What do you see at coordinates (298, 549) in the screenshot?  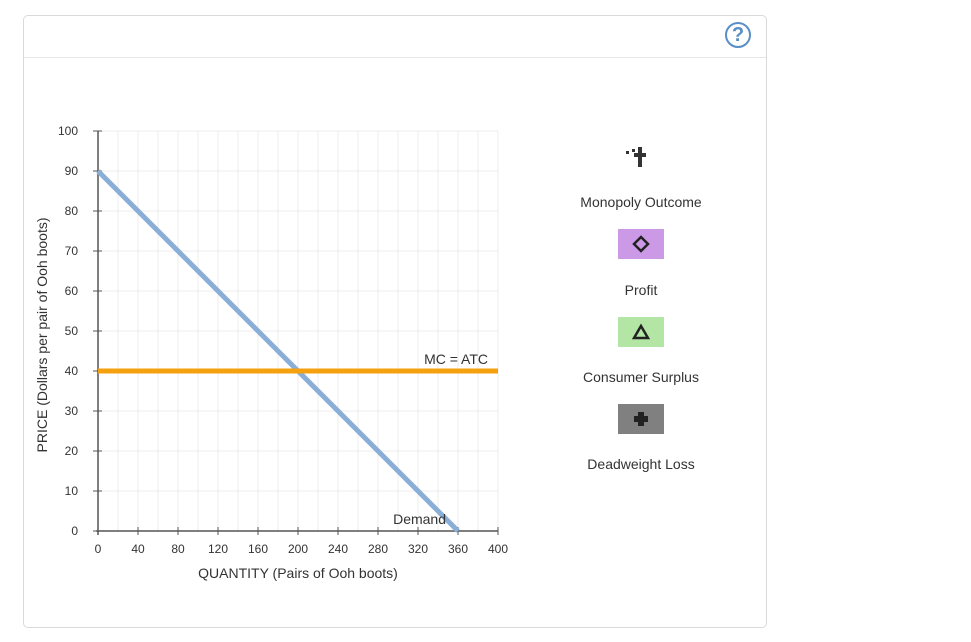 I see `x-tick-label: 200` at bounding box center [298, 549].